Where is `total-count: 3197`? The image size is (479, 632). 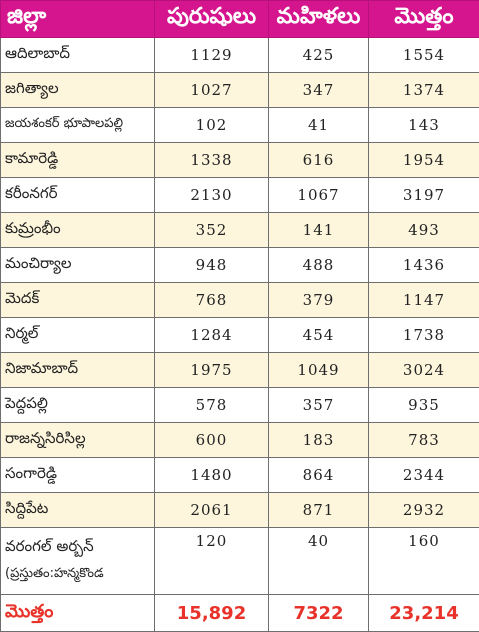 total-count: 3197 is located at coordinates (424, 195).